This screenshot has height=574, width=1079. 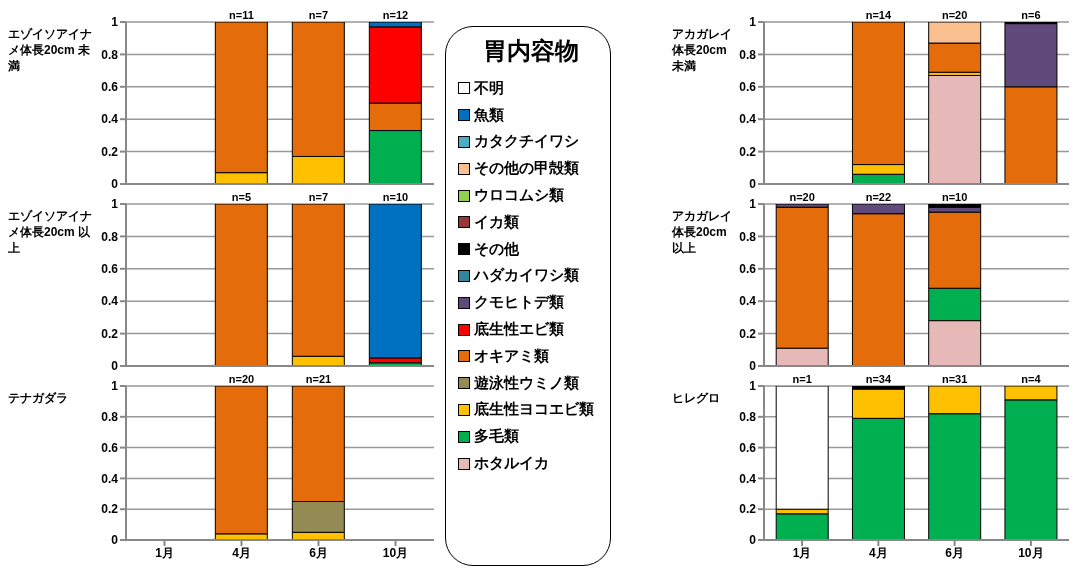 What do you see at coordinates (802, 379) in the screenshot?
I see `annotation: n=1` at bounding box center [802, 379].